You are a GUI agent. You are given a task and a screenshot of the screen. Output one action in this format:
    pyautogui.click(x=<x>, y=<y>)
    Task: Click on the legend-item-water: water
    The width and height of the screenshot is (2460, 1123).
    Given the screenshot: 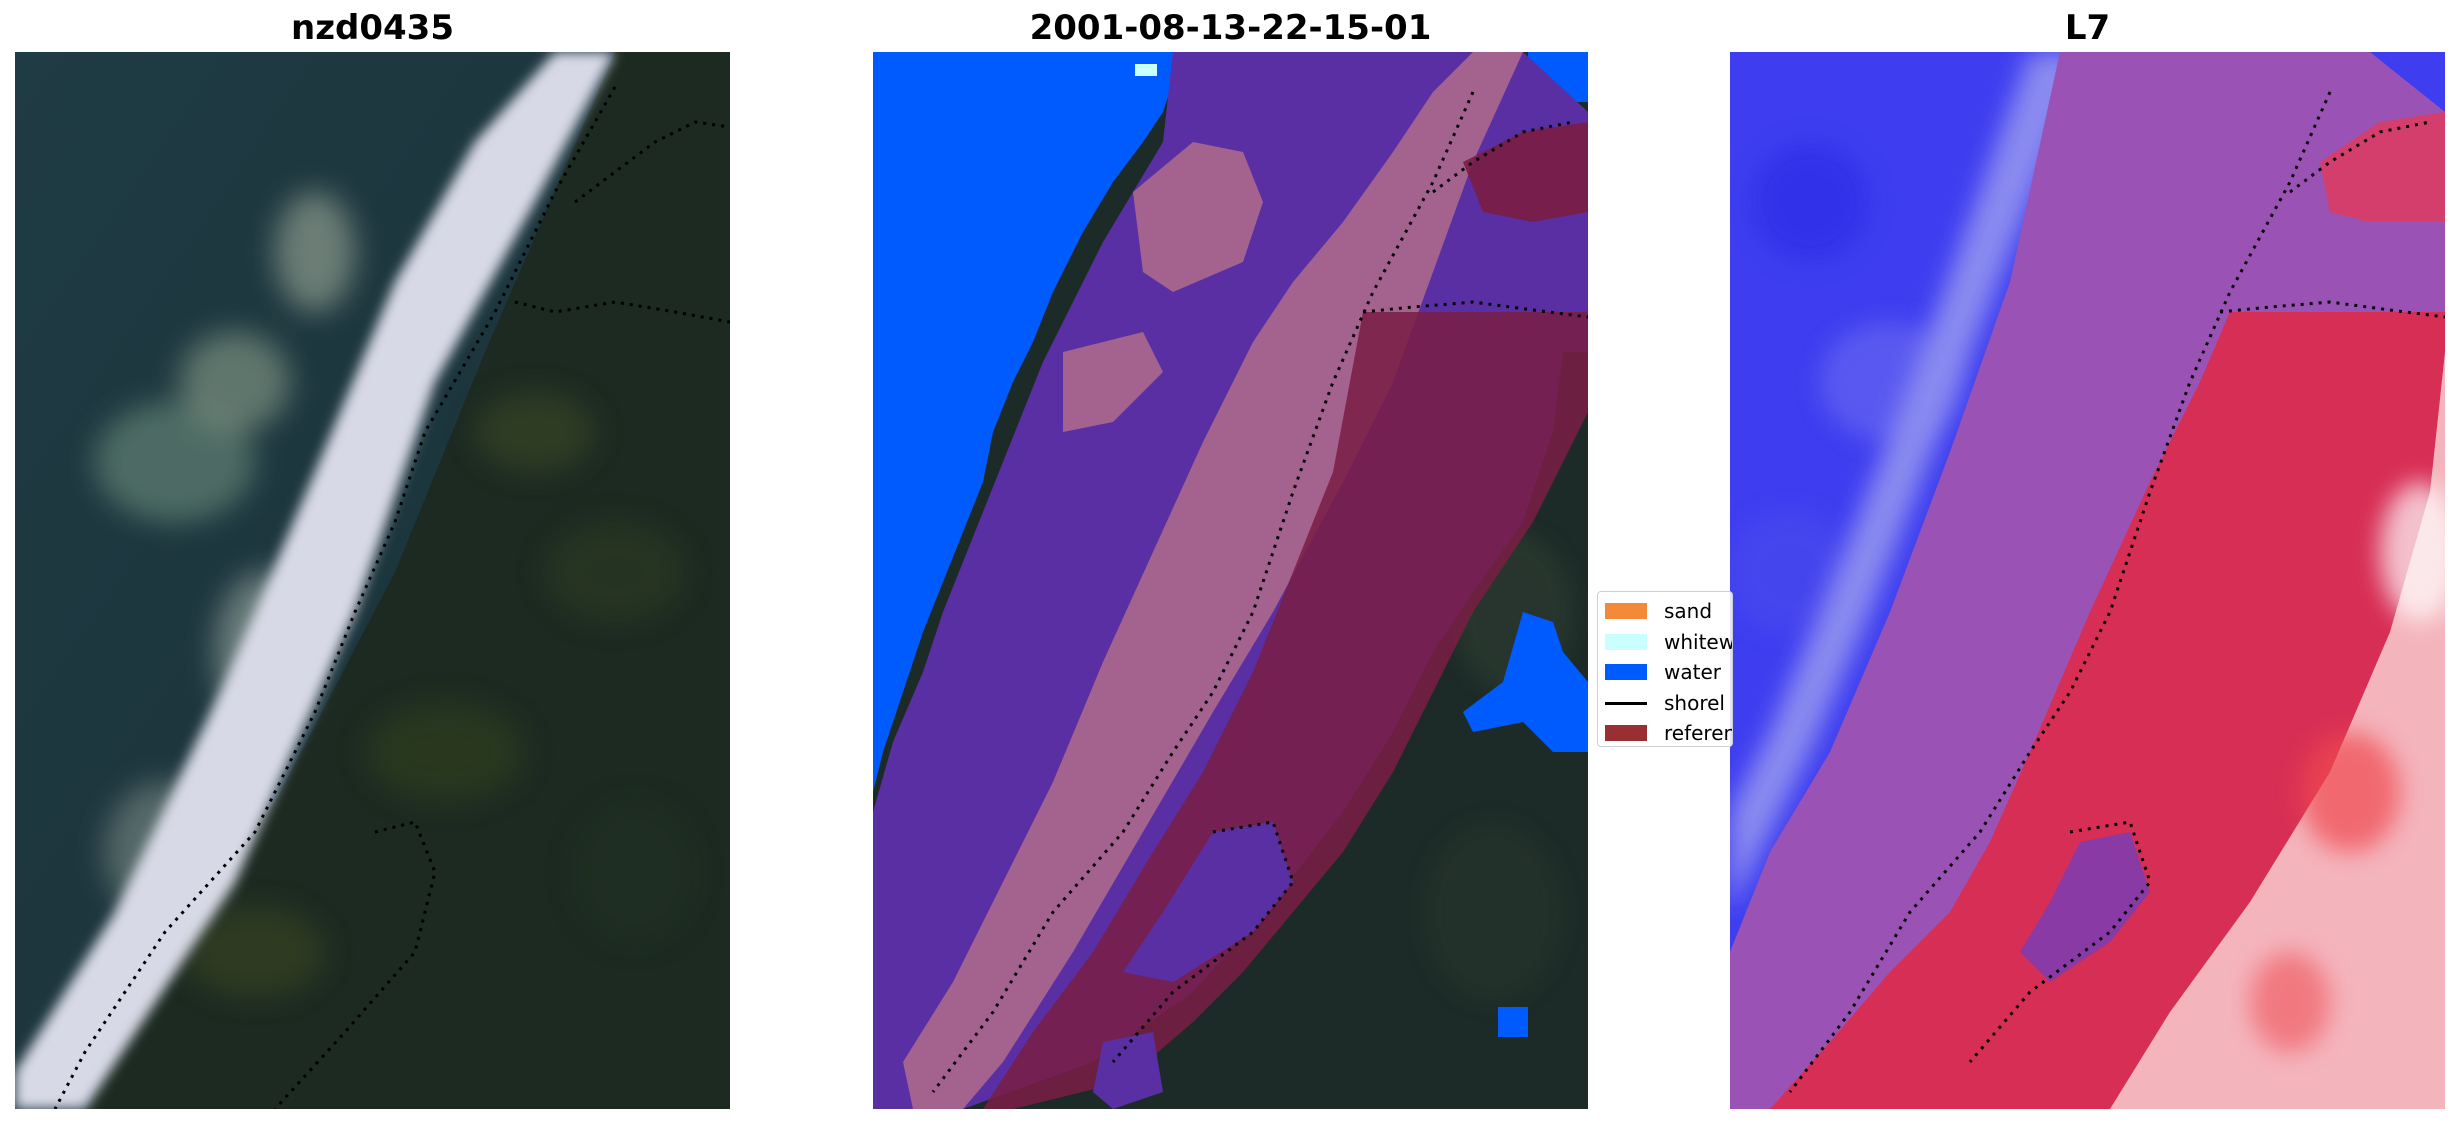 What is the action you would take?
    pyautogui.click(x=1665, y=672)
    